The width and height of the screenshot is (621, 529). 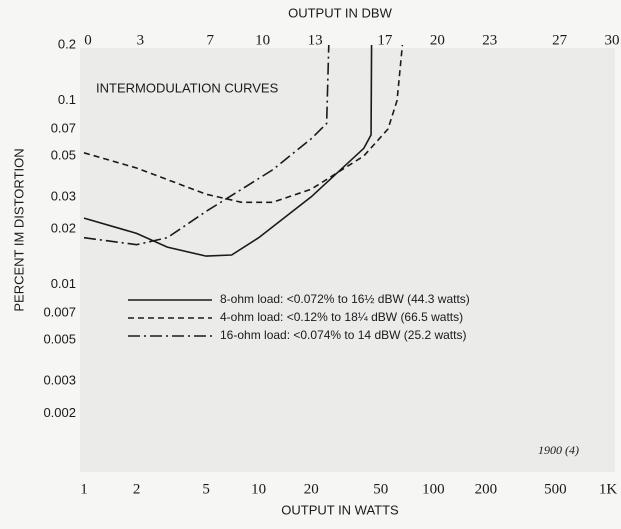 What do you see at coordinates (187, 87) in the screenshot?
I see `annotation: INTERMODULATION CURVES` at bounding box center [187, 87].